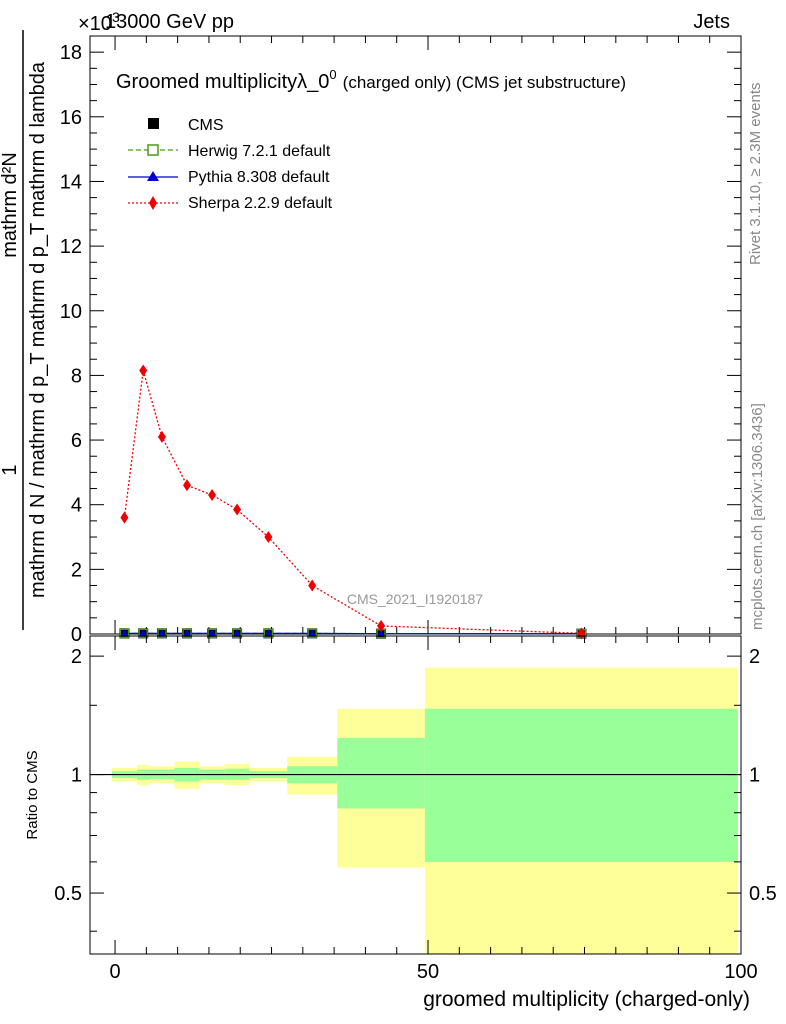 This screenshot has height=1024, width=786. What do you see at coordinates (259, 177) in the screenshot?
I see `legend-pythia-label: Pythia 8.308 default` at bounding box center [259, 177].